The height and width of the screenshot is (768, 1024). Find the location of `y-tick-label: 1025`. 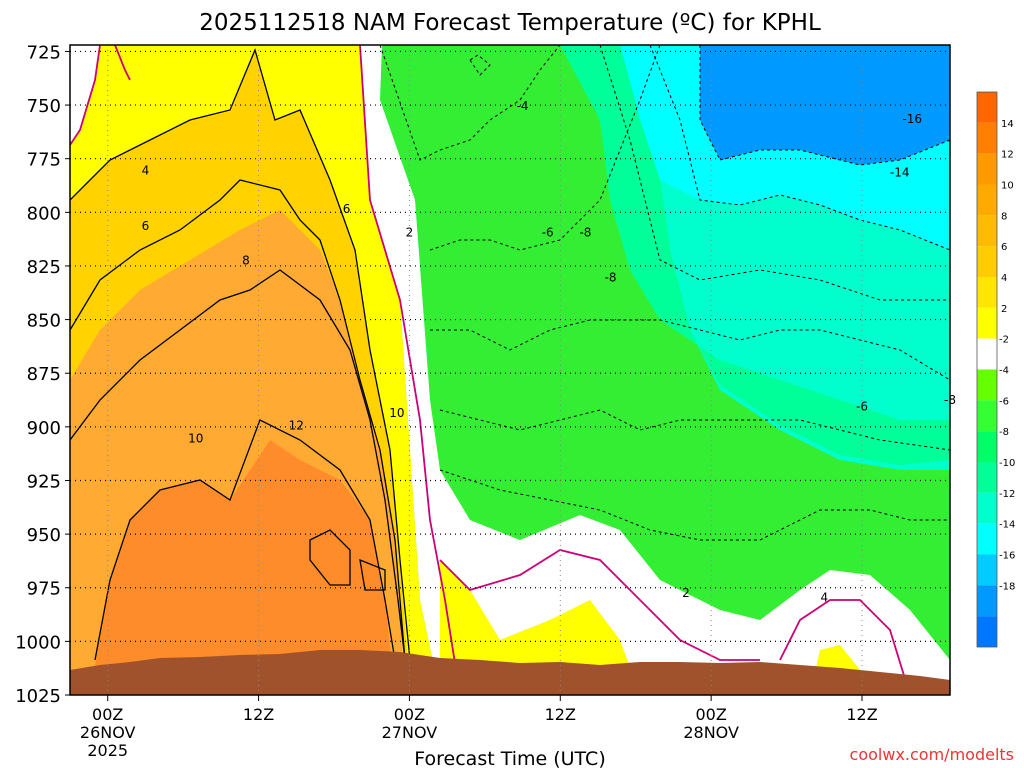

y-tick-label: 1025 is located at coordinates (38, 696).